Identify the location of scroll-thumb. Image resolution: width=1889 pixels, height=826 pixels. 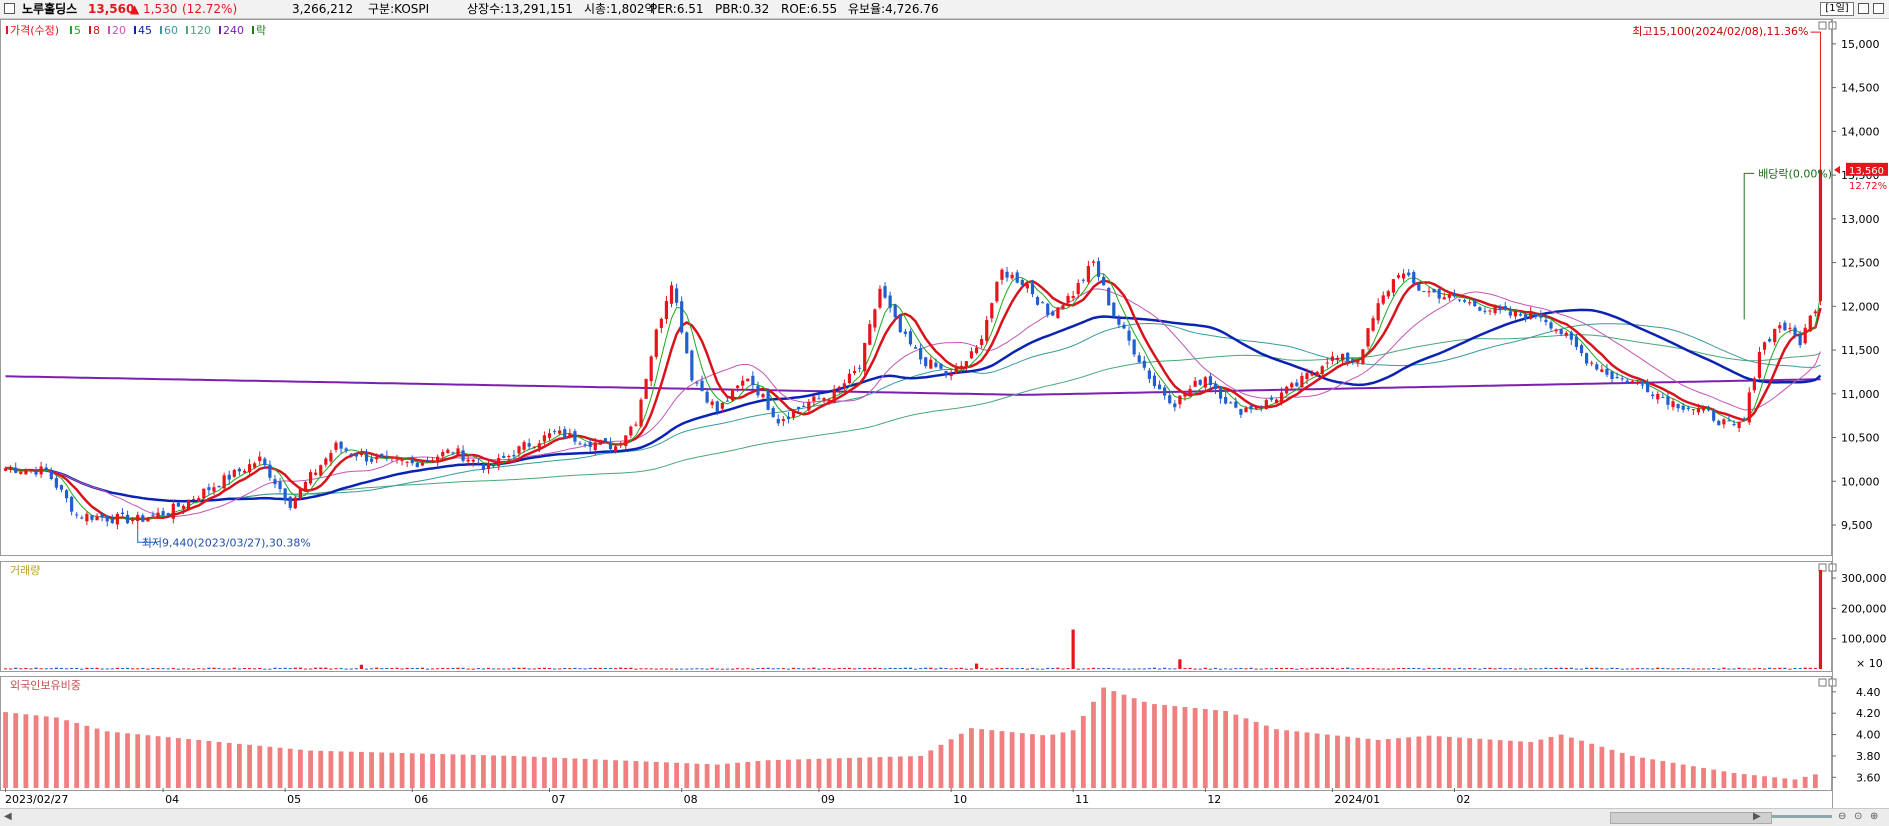
(1691, 818).